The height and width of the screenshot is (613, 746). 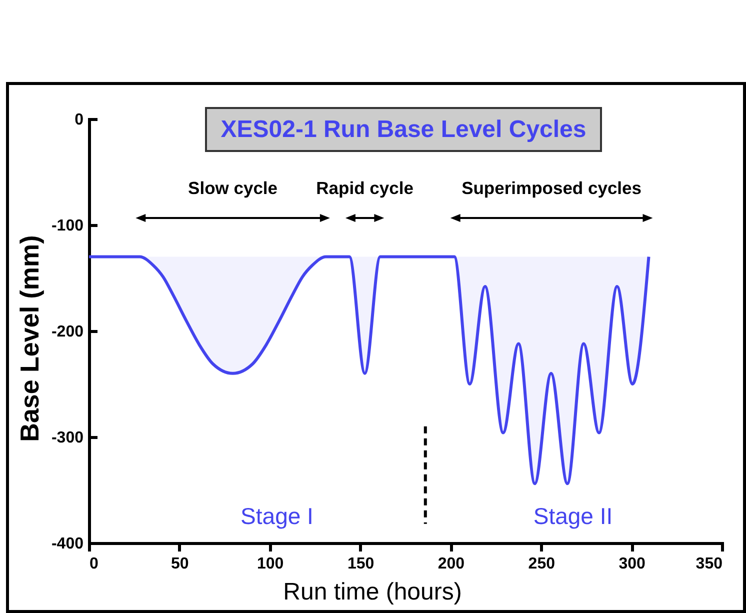 I want to click on x-tick-label: 100, so click(x=270, y=564).